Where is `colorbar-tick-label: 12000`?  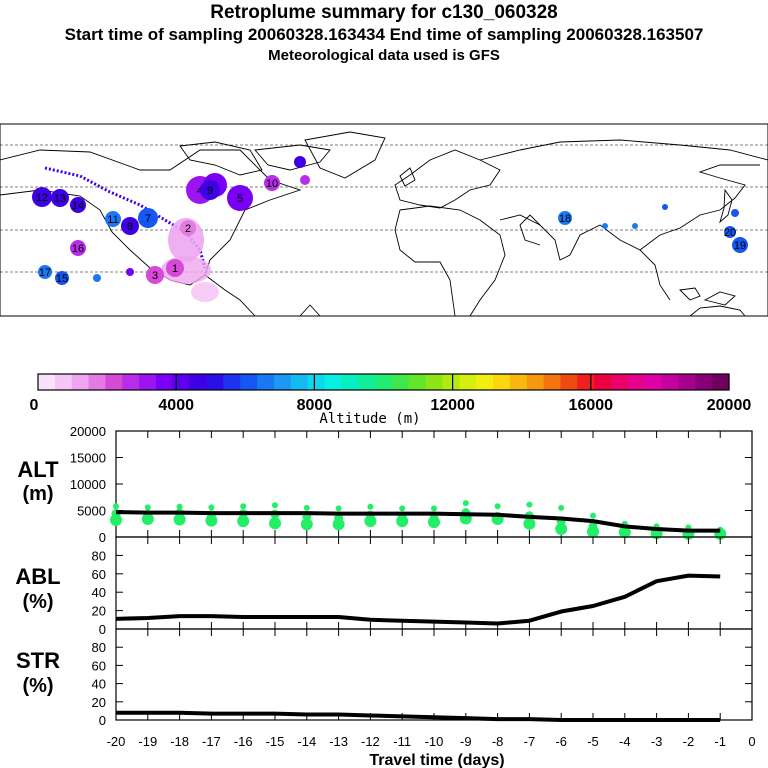
colorbar-tick-label: 12000 is located at coordinates (452, 405).